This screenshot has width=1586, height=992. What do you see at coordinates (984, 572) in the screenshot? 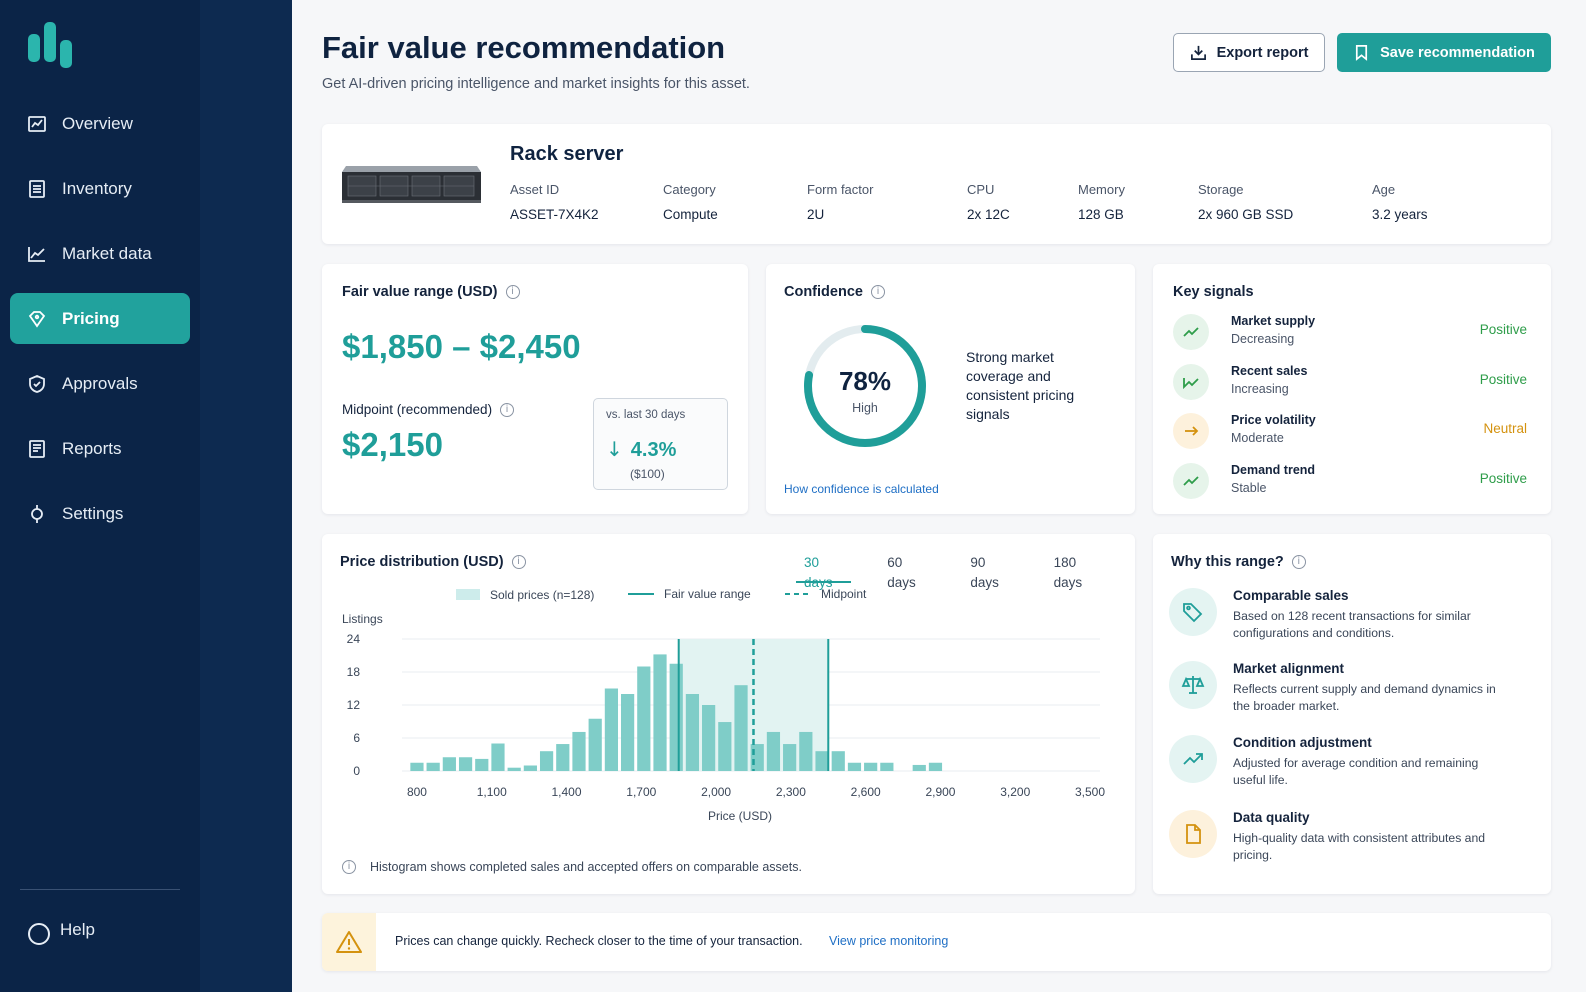
I see `tab-90-days: 90 days` at bounding box center [984, 572].